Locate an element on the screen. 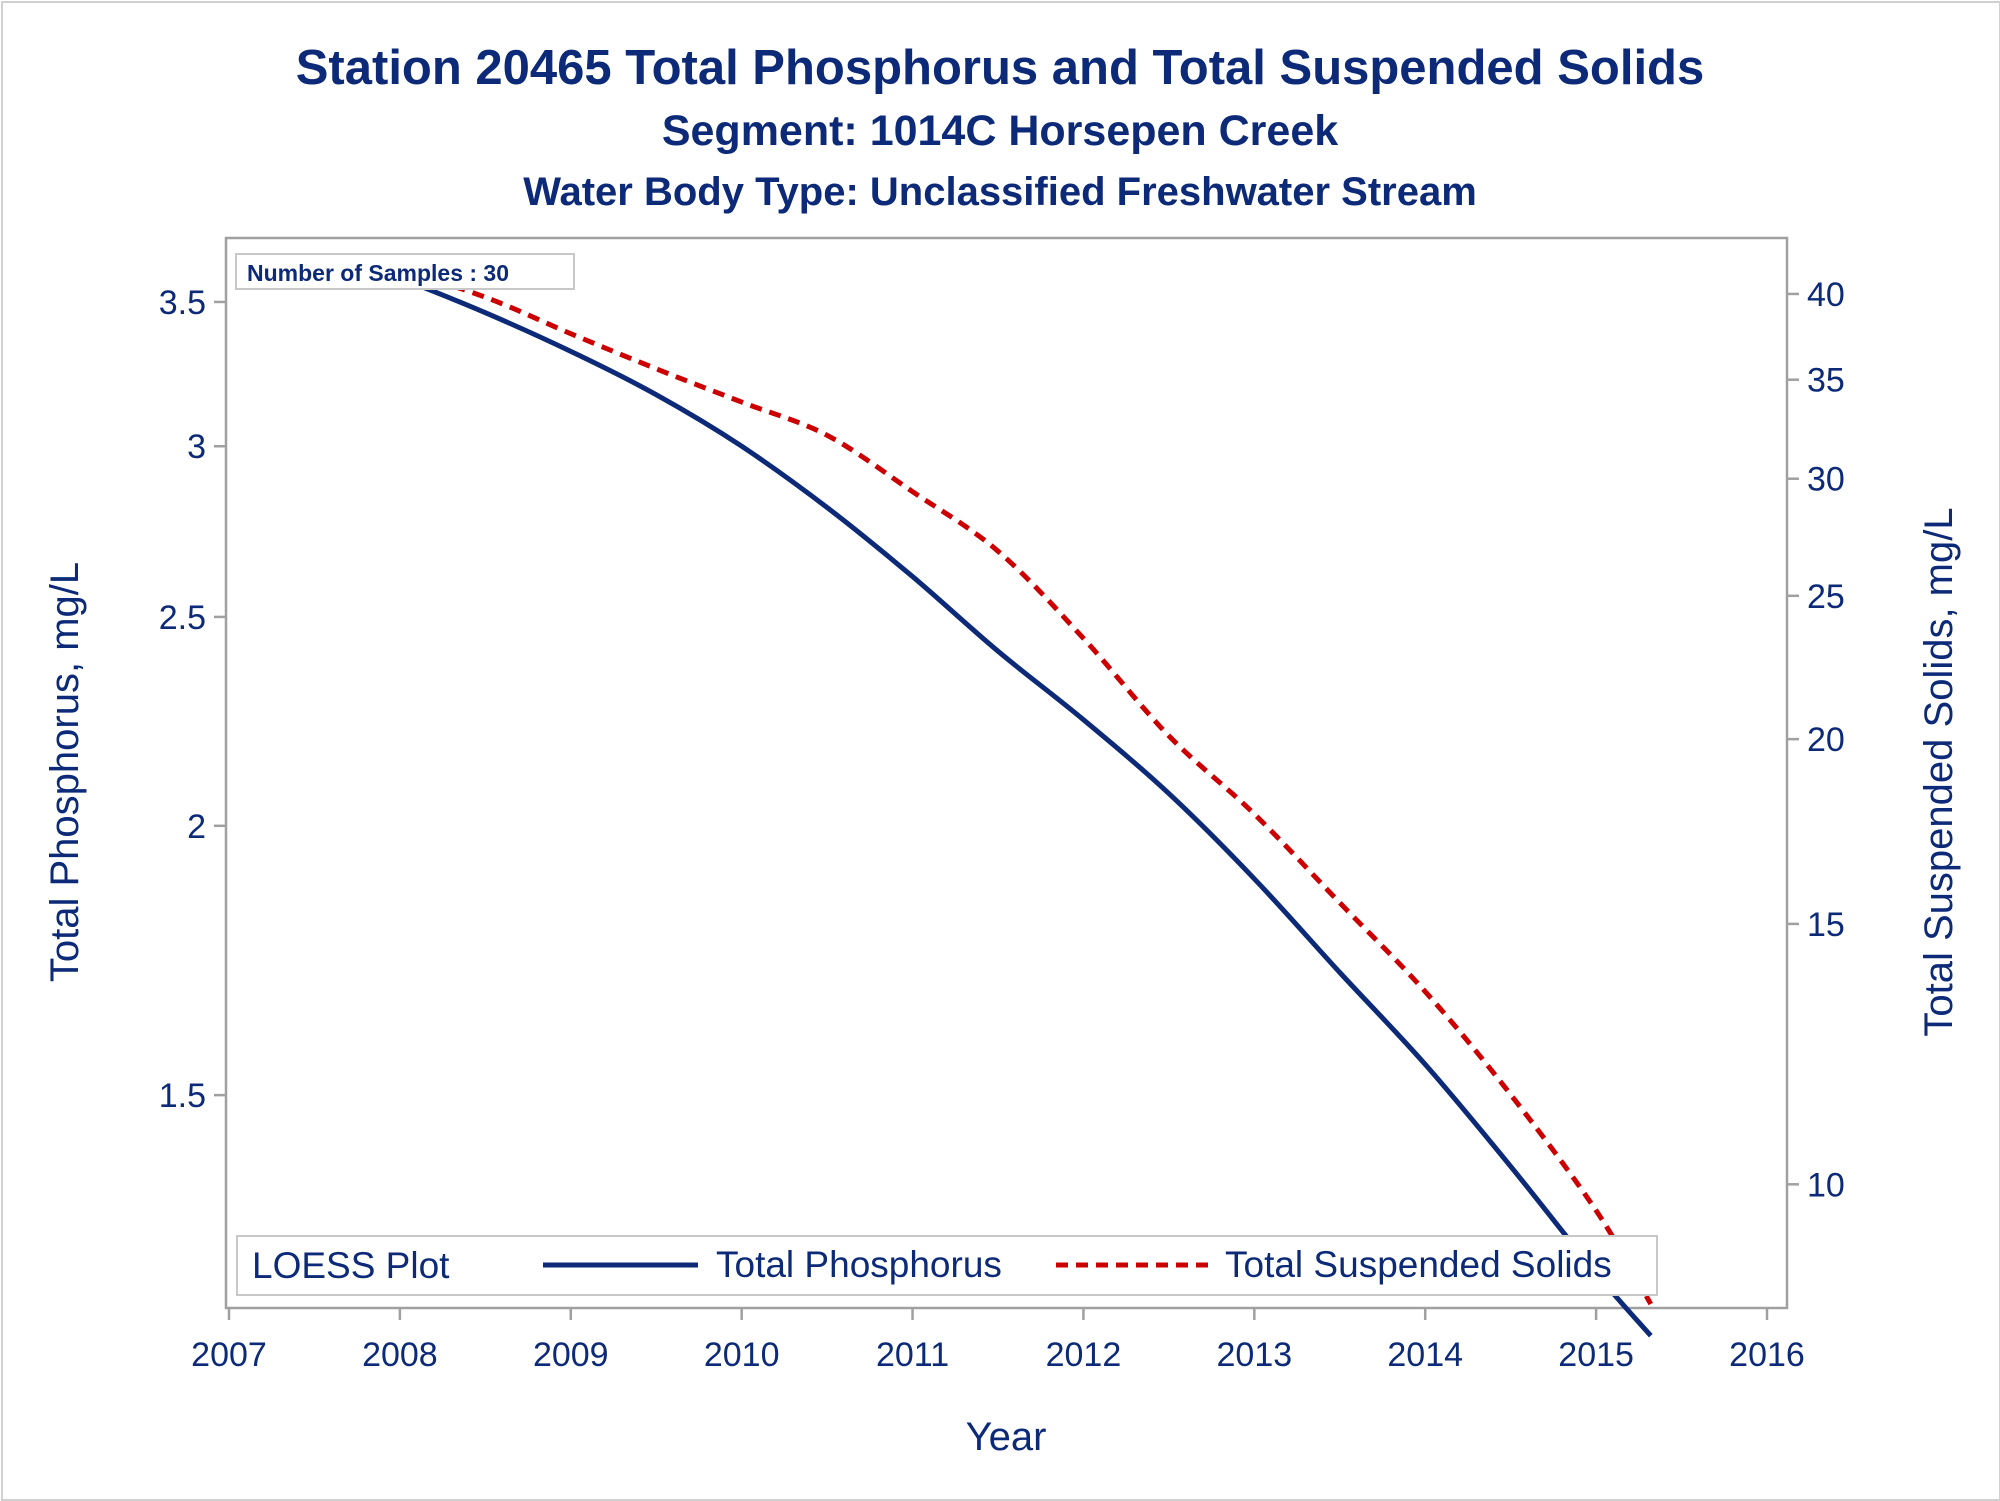 The width and height of the screenshot is (2000, 1501). legend-label-total-phosphorus: Total Phosphorus is located at coordinates (859, 1264).